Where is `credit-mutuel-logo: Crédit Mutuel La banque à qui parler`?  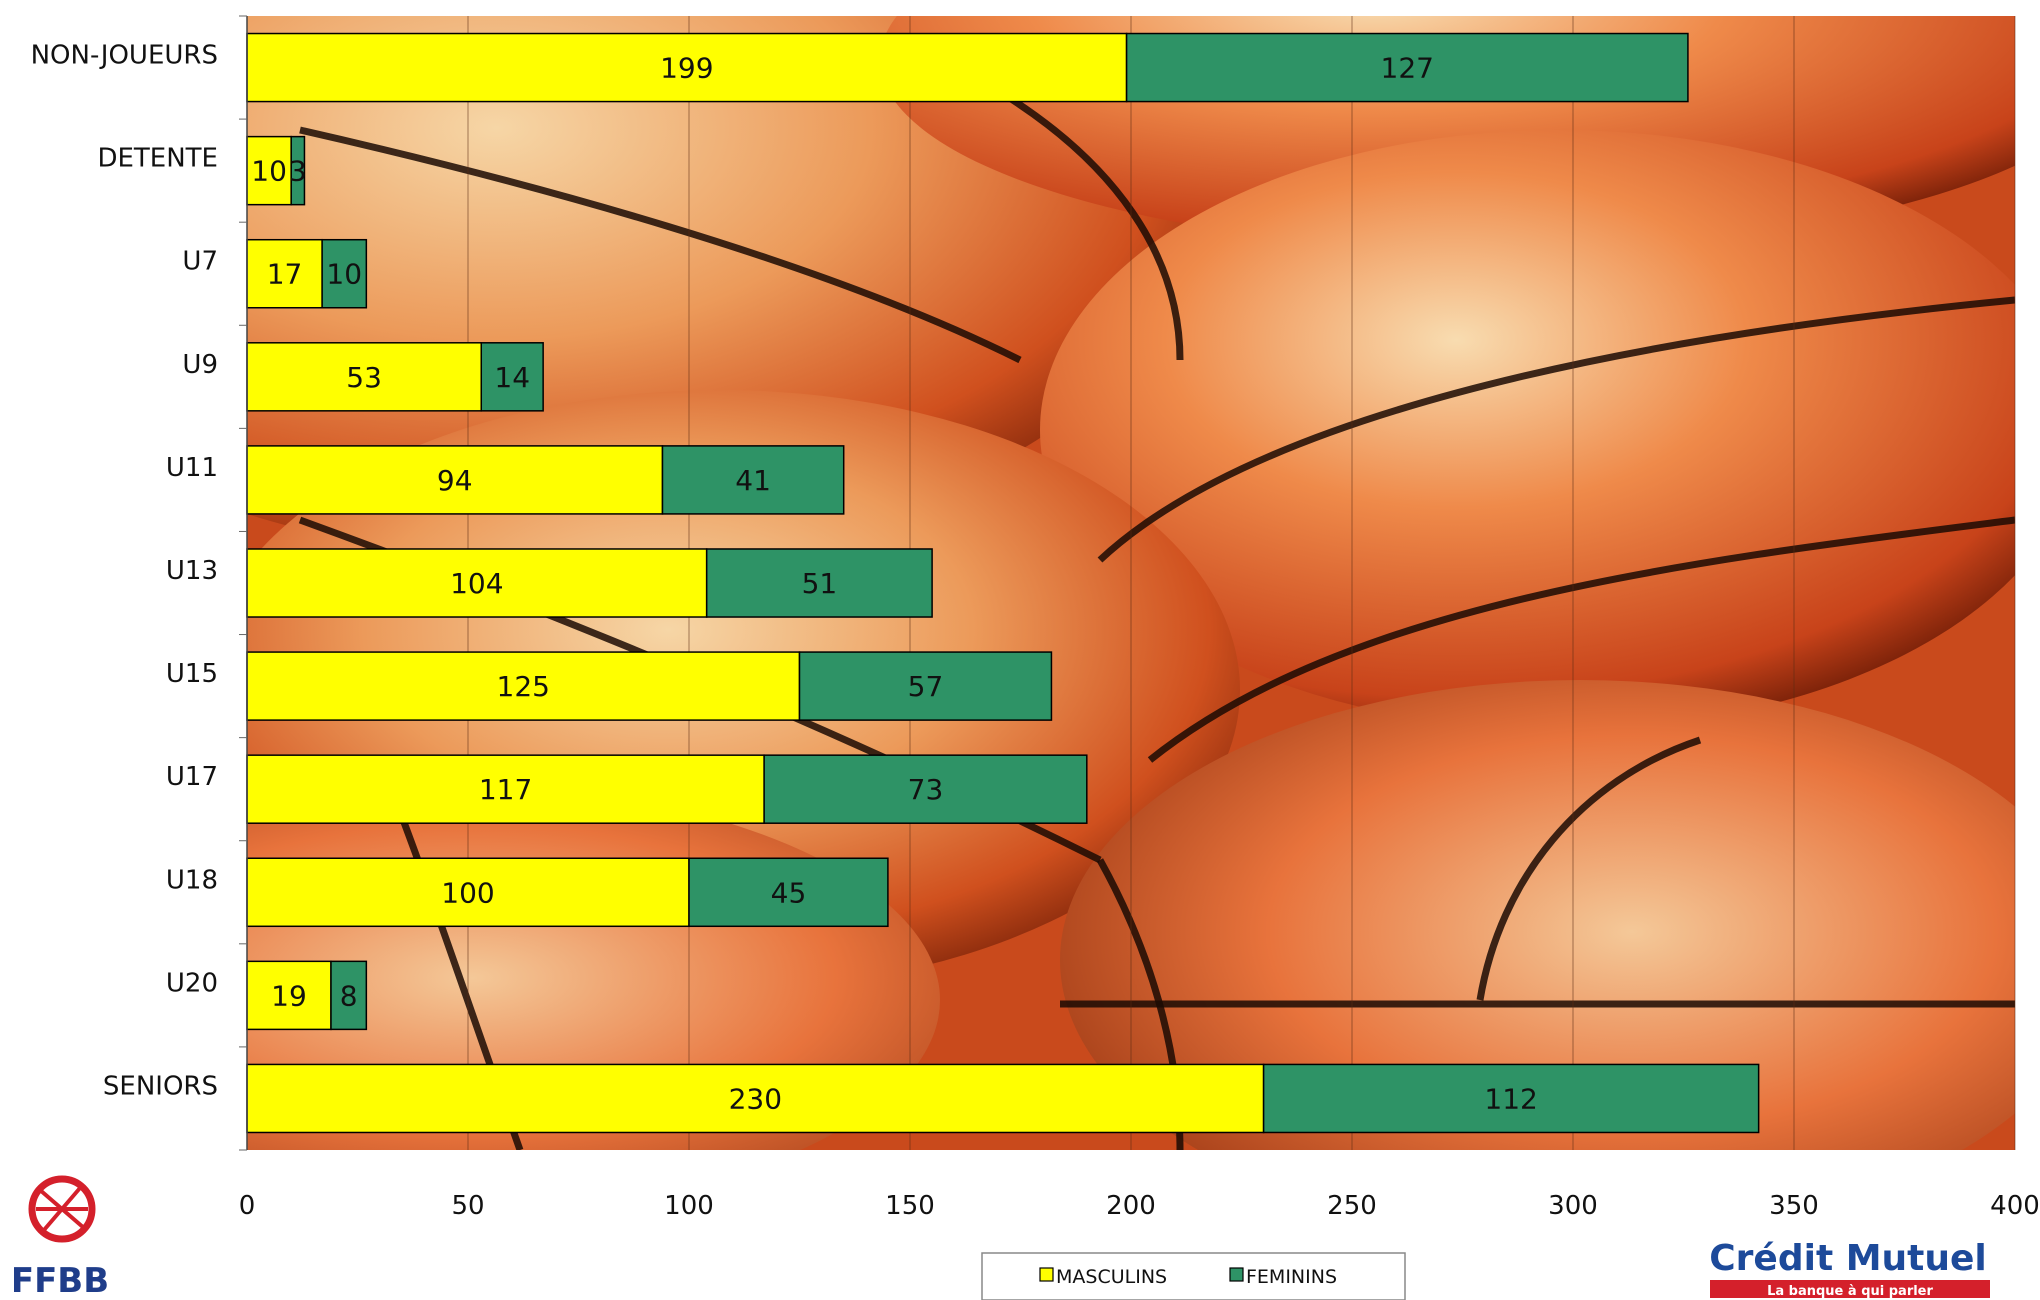 credit-mutuel-logo: Crédit Mutuel La banque à qui parler is located at coordinates (1849, 1268).